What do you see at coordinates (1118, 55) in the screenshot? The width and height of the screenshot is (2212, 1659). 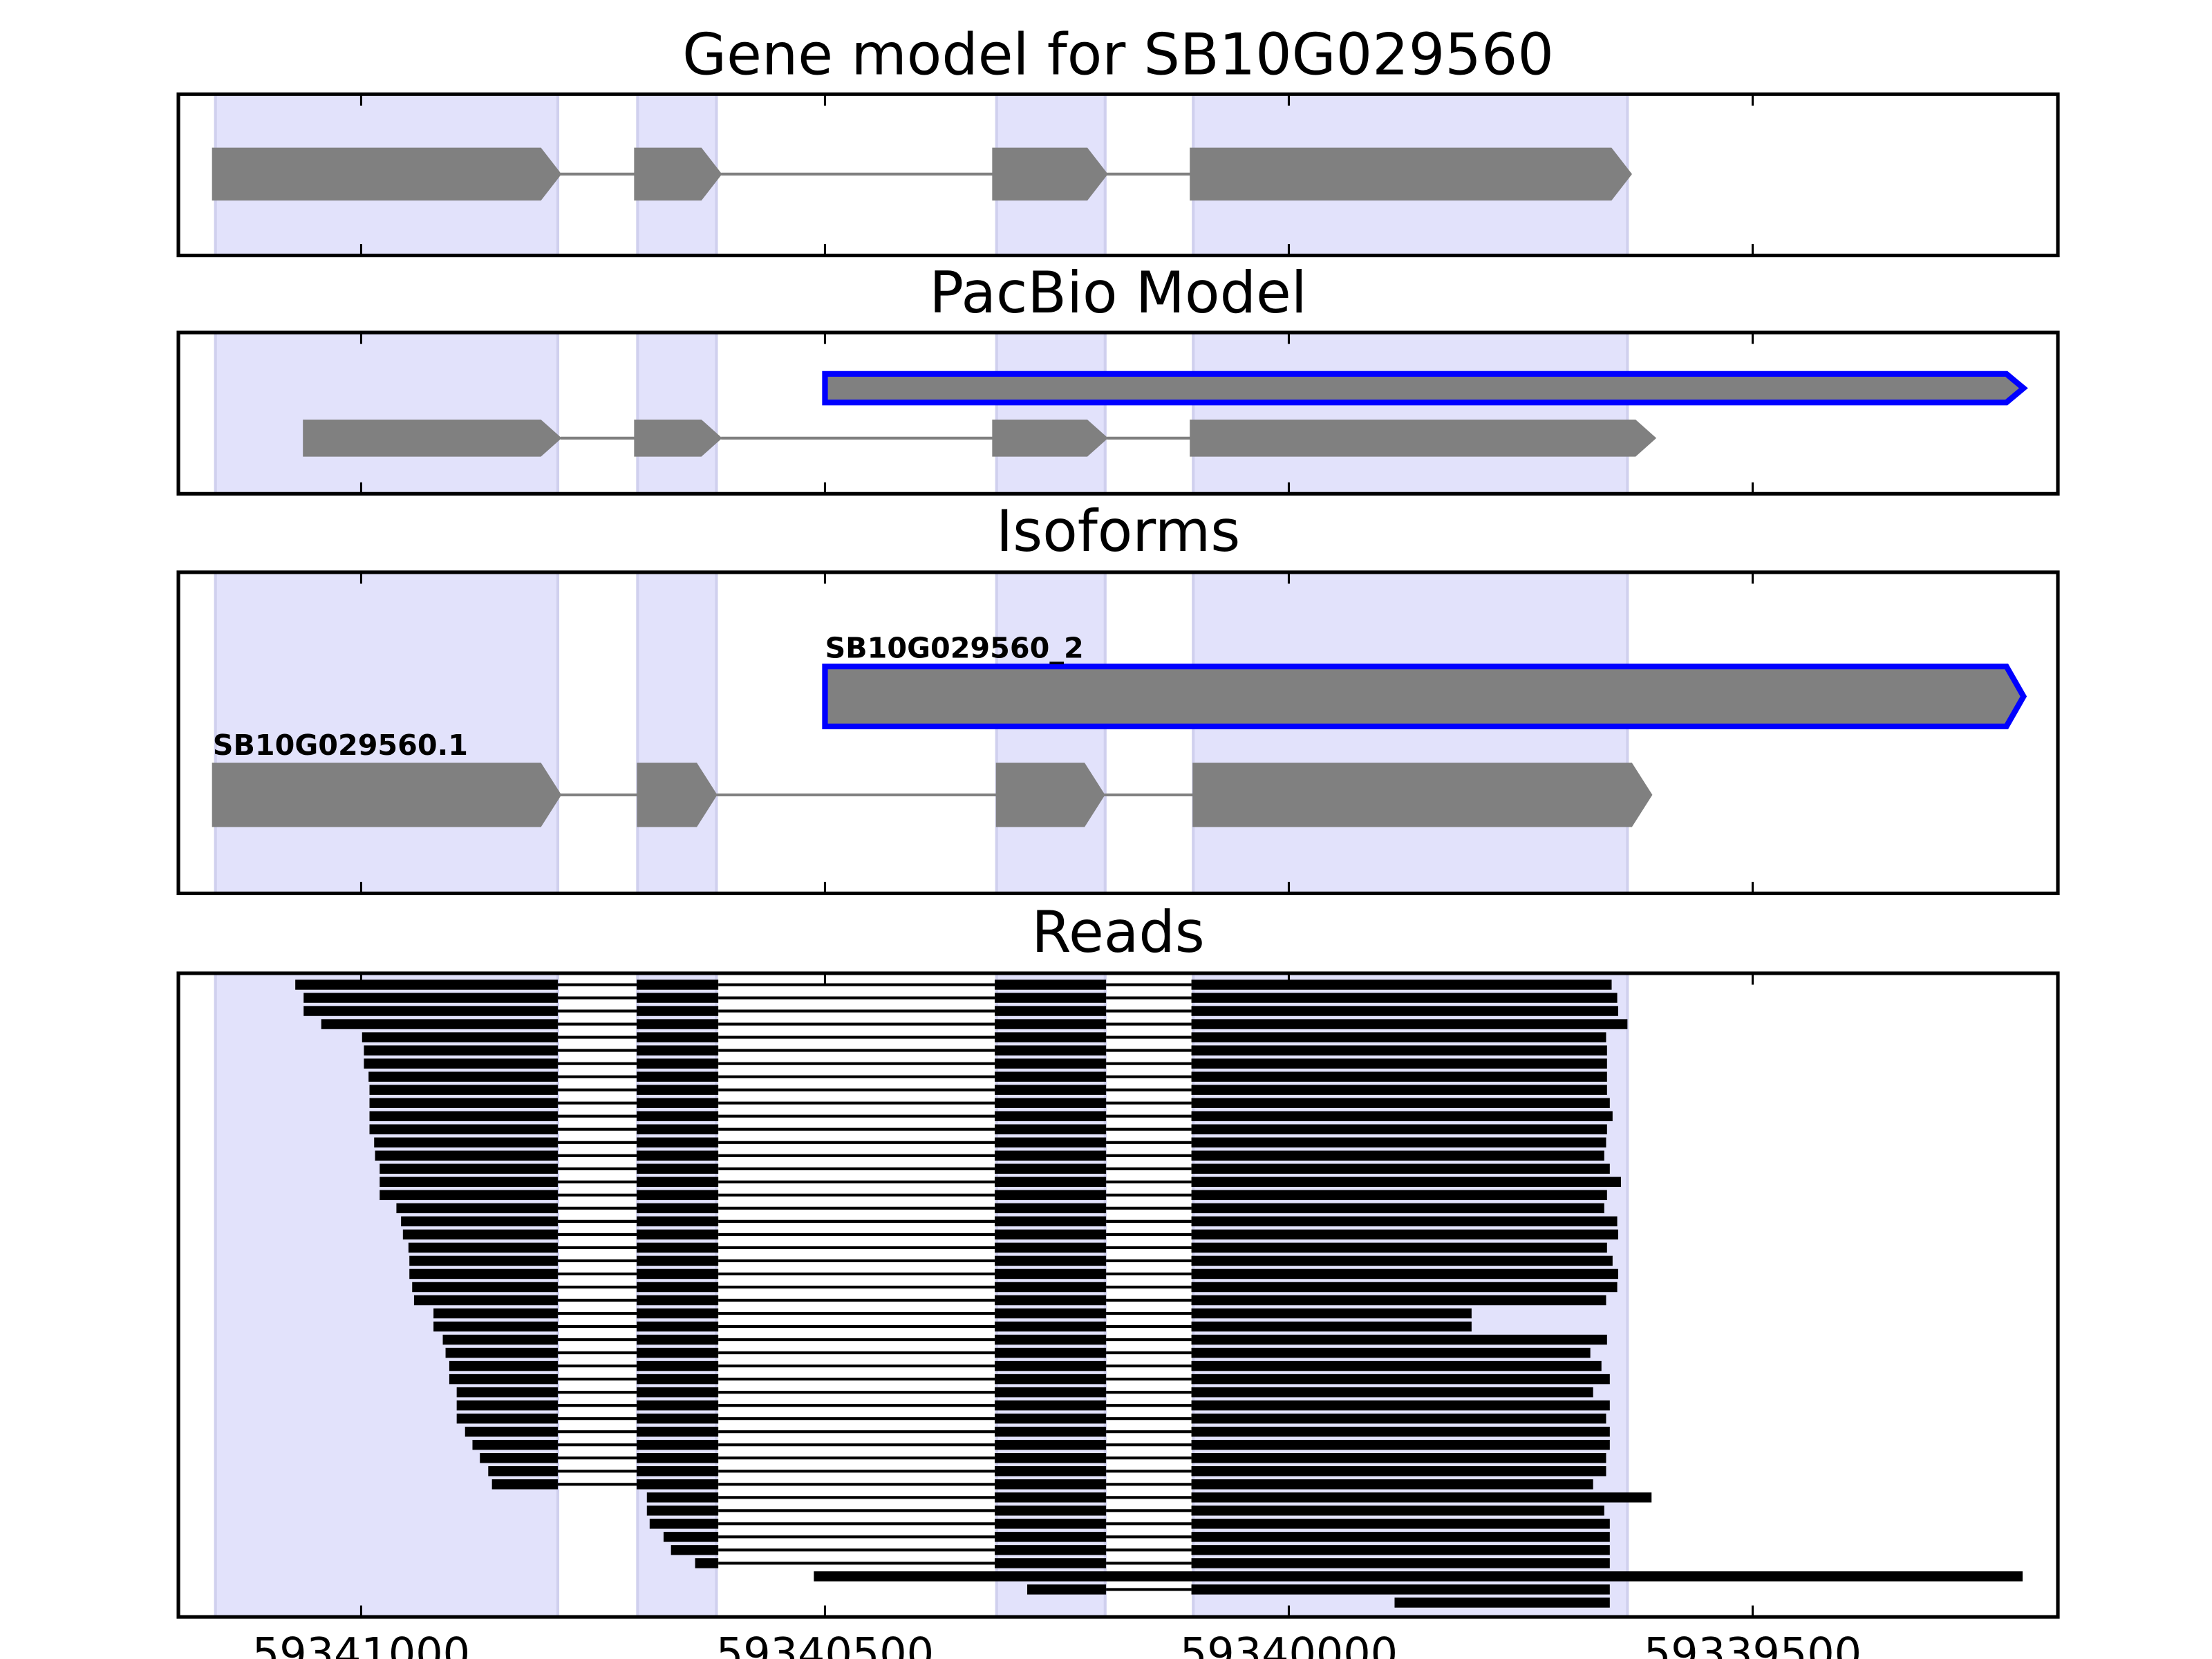 I see `panel-title: Gene model for SB10G029560` at bounding box center [1118, 55].